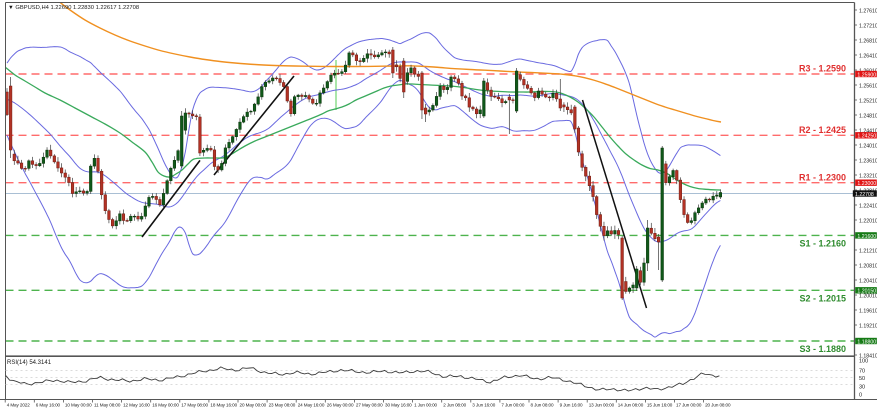  Describe the element at coordinates (862, 388) in the screenshot. I see `svg-text: 30` at that location.